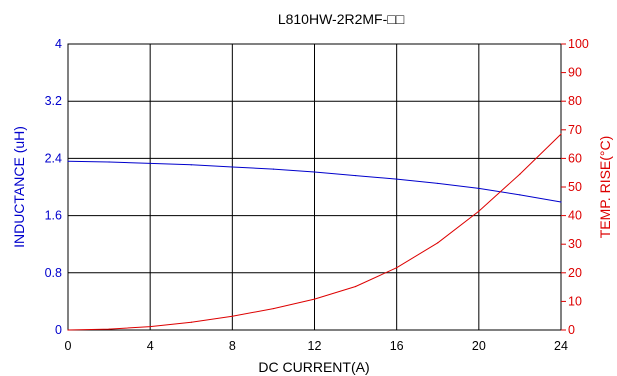  Describe the element at coordinates (53, 216) in the screenshot. I see `y-left-tick-label: 1.6` at that location.